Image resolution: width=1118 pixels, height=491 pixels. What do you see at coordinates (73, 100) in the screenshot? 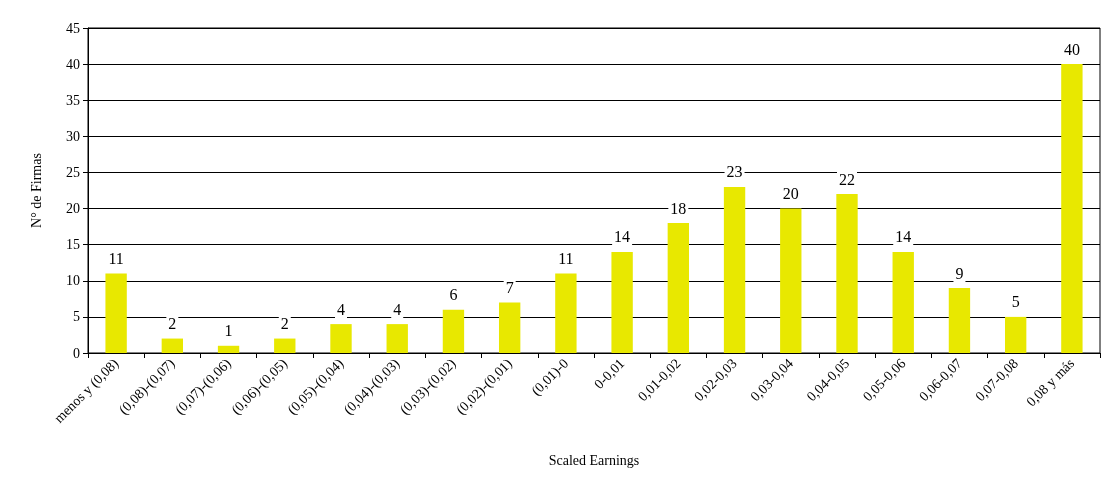
I see `y-tick-label: 35` at bounding box center [73, 100].